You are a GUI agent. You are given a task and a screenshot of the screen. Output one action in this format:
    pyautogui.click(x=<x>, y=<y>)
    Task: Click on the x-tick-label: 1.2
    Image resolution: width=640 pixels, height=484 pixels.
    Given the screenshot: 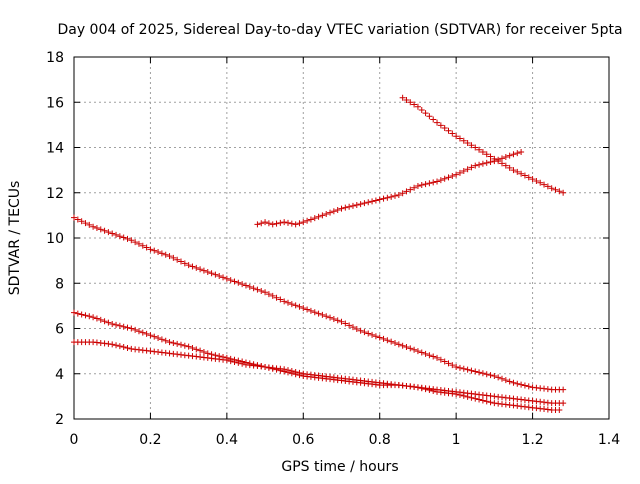 What is the action you would take?
    pyautogui.click(x=532, y=440)
    